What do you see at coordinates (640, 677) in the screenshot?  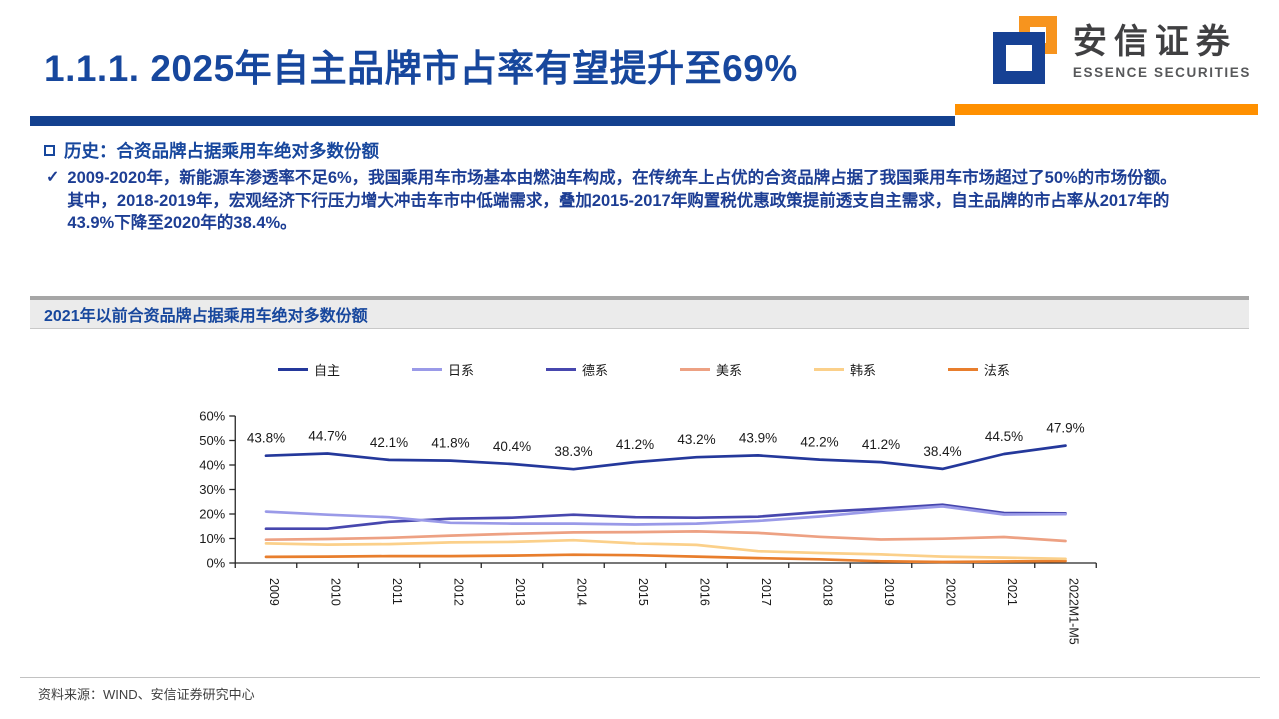 I see `footer-divider` at bounding box center [640, 677].